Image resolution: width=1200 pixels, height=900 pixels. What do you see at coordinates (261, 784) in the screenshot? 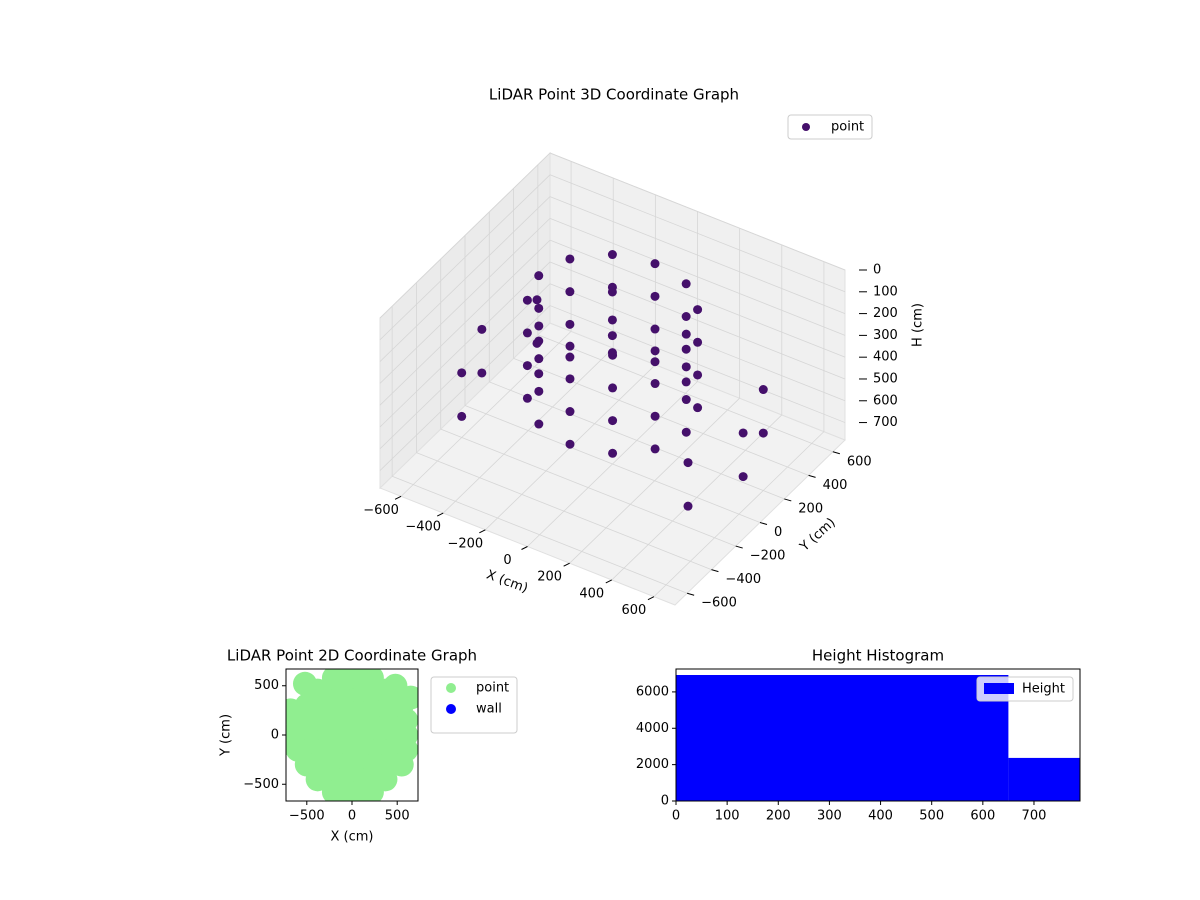
I see `y-tick-label: −500` at bounding box center [261, 784].